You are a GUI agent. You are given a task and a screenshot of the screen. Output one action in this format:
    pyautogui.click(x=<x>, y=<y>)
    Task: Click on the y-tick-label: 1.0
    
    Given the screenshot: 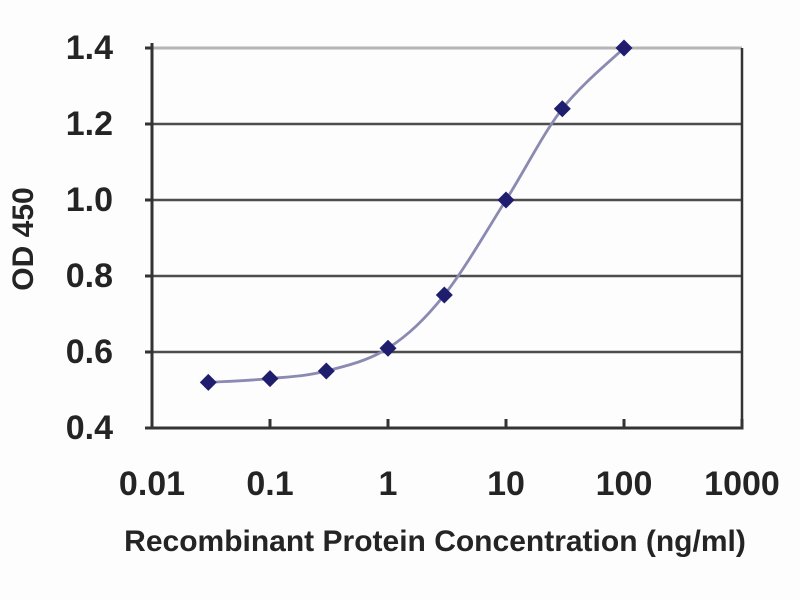 What is the action you would take?
    pyautogui.click(x=89, y=200)
    